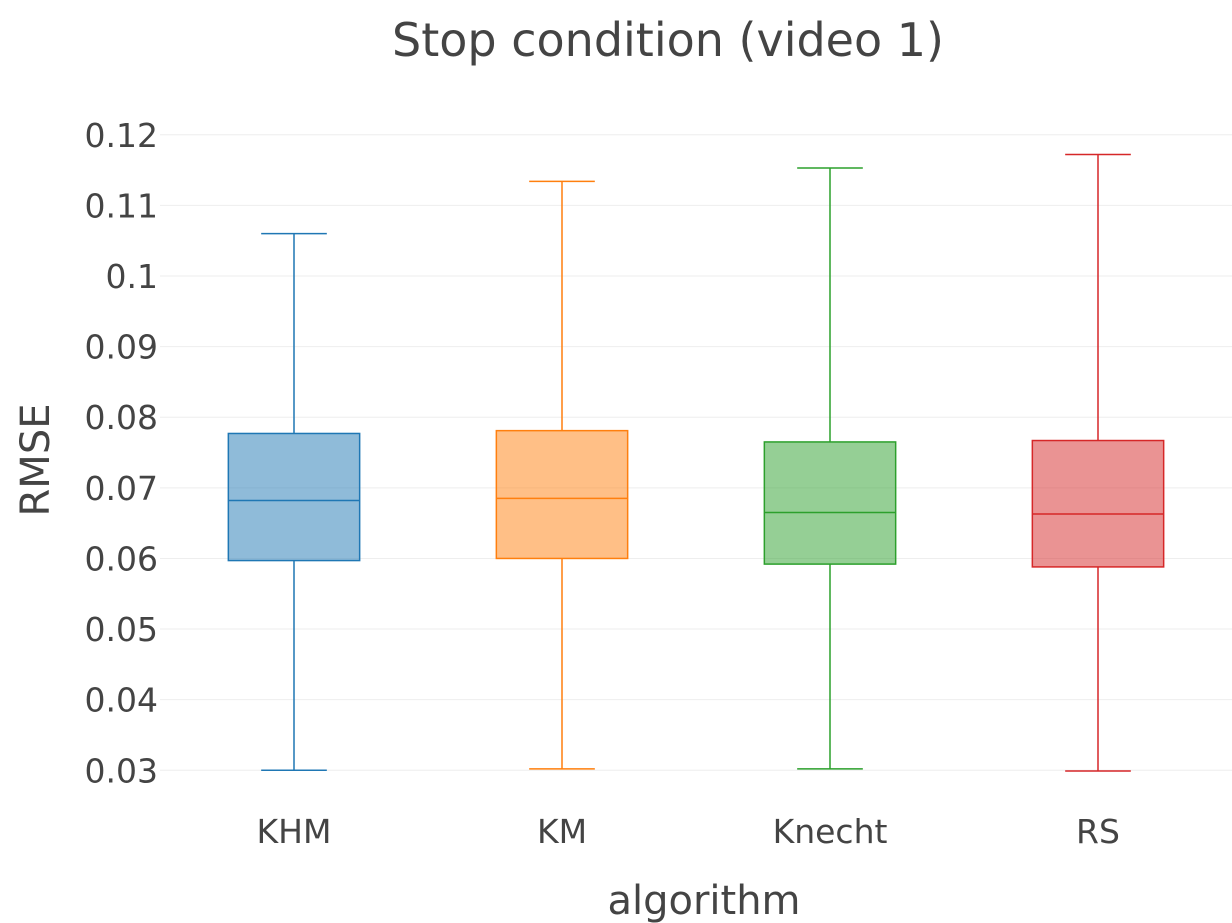 This screenshot has width=1232, height=923. I want to click on x-tick-label: Knecht, so click(830, 831).